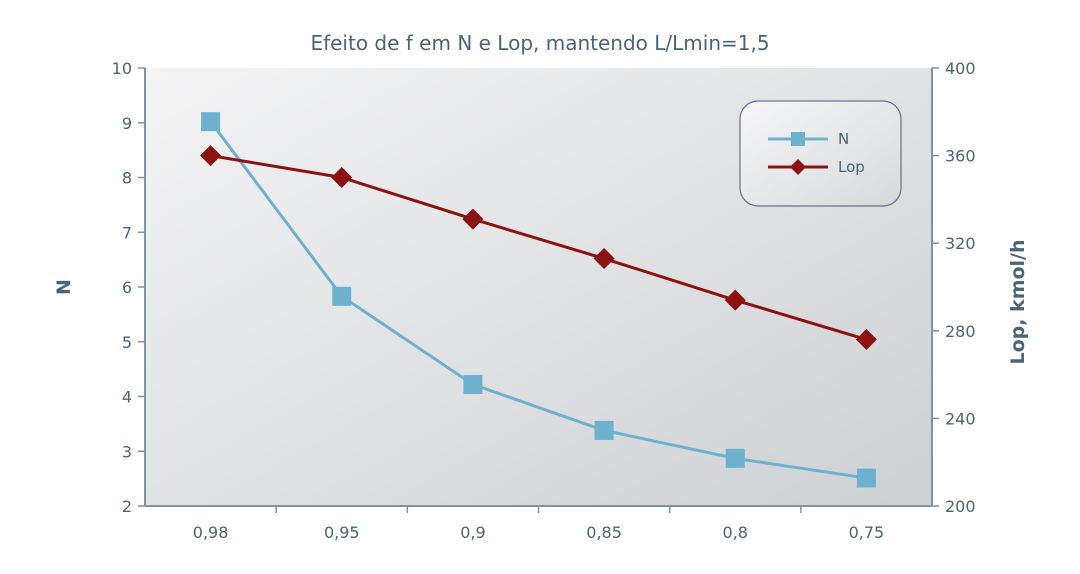 This screenshot has height=574, width=1080. What do you see at coordinates (808, 139) in the screenshot?
I see `legend-item-n: N` at bounding box center [808, 139].